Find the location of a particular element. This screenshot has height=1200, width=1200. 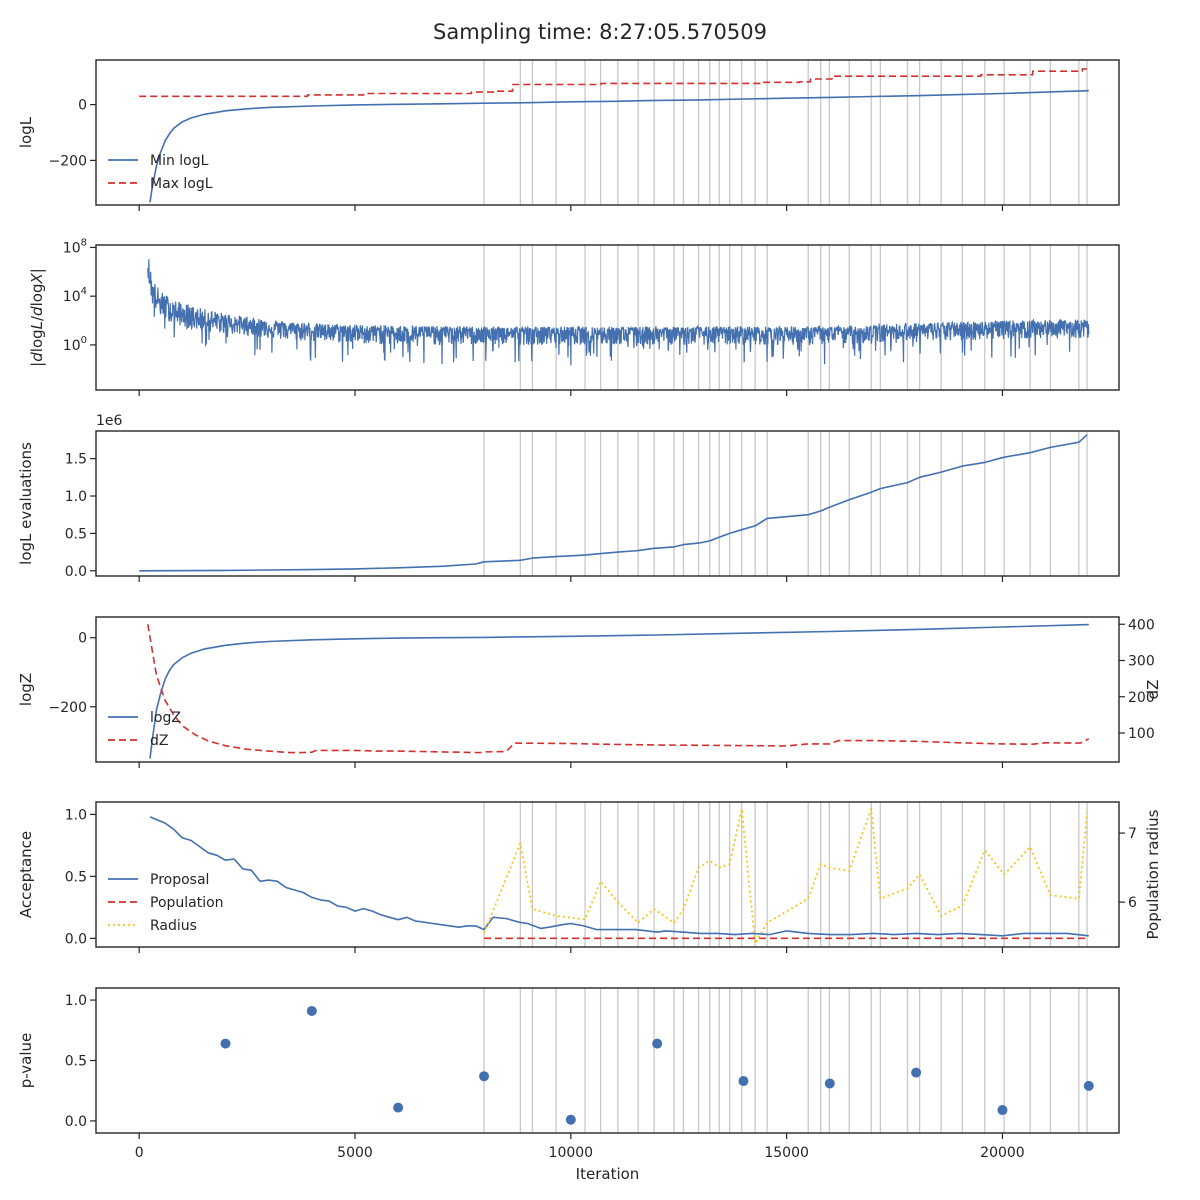

series-radius is located at coordinates (785, 876).